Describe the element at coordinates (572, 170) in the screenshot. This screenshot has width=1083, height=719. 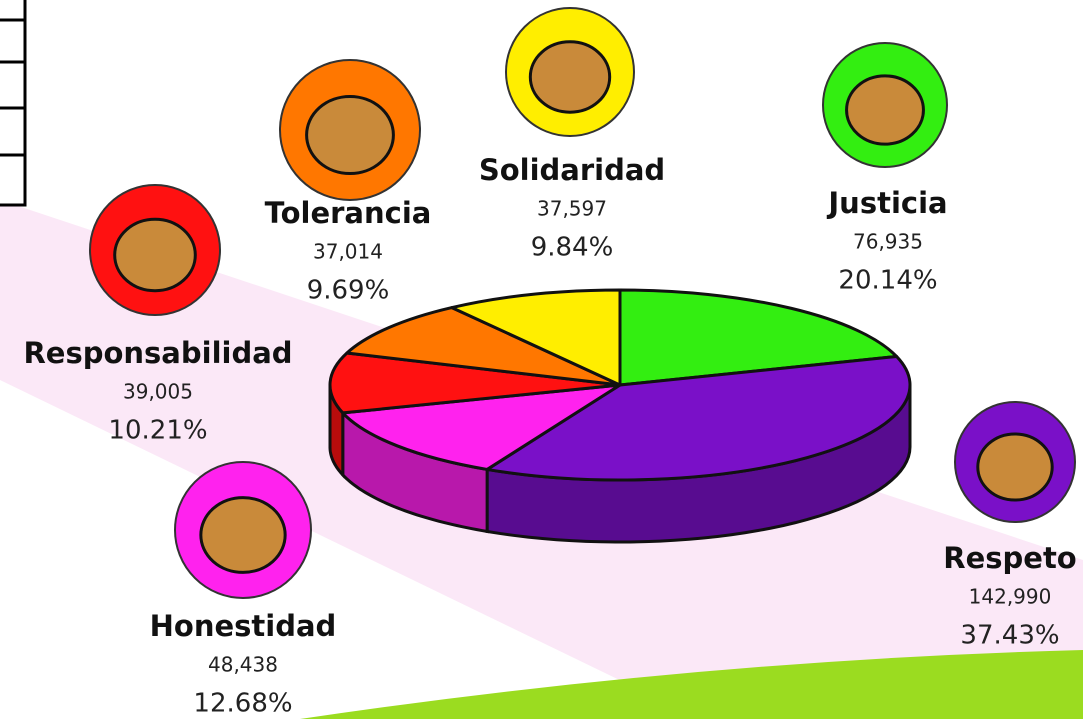
I see `category-label: Solidaridad` at that location.